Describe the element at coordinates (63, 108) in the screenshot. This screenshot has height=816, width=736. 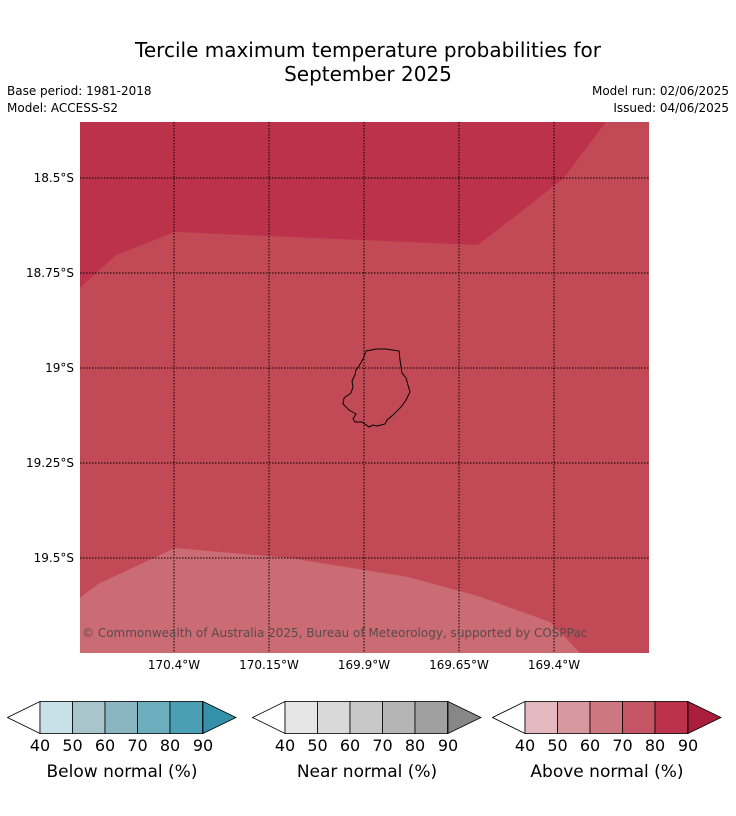
I see `model-text: Model: ACCESS-S2` at that location.